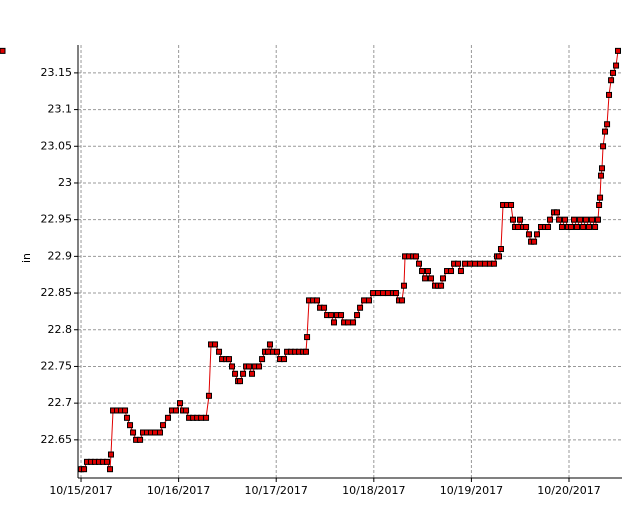 The width and height of the screenshot is (640, 518). What do you see at coordinates (60, 109) in the screenshot?
I see `y-tick-label: 23.1` at bounding box center [60, 109].